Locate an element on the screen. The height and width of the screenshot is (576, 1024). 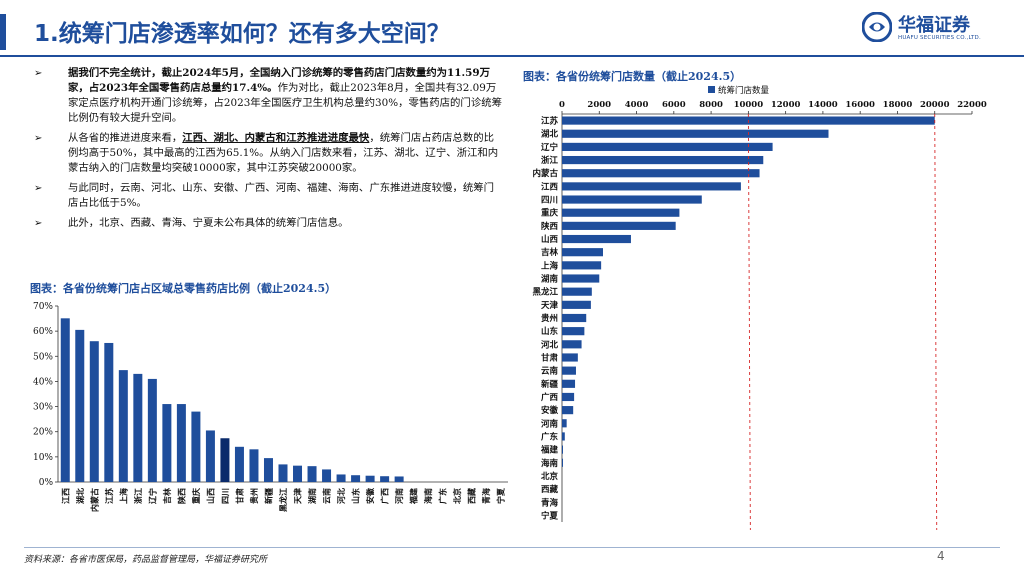
y-tick-label: 贵州 is located at coordinates (549, 318).